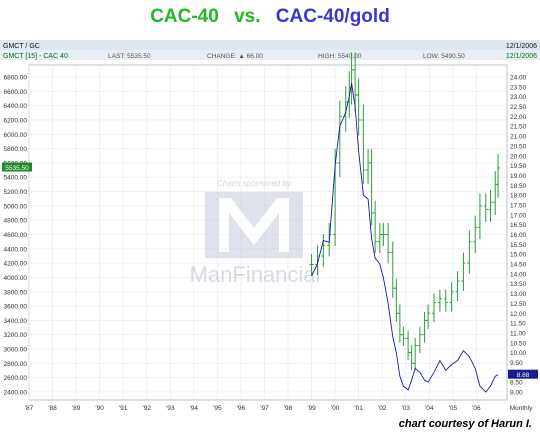 The height and width of the screenshot is (441, 540). I want to click on right-last-tag, so click(523, 374).